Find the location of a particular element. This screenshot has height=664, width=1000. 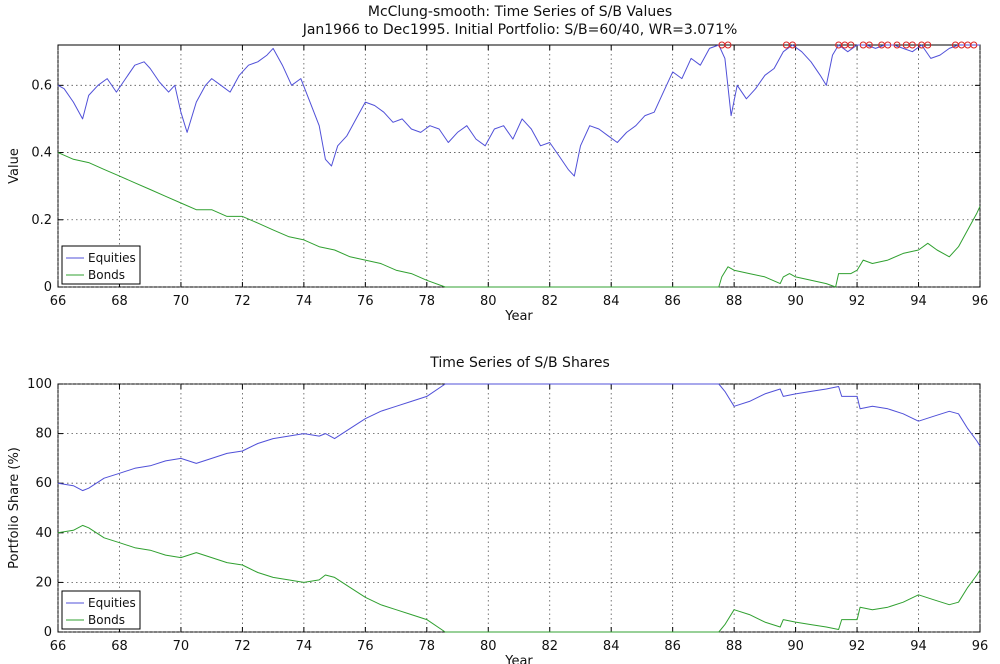

y-tick-label: 40 is located at coordinates (43, 533).